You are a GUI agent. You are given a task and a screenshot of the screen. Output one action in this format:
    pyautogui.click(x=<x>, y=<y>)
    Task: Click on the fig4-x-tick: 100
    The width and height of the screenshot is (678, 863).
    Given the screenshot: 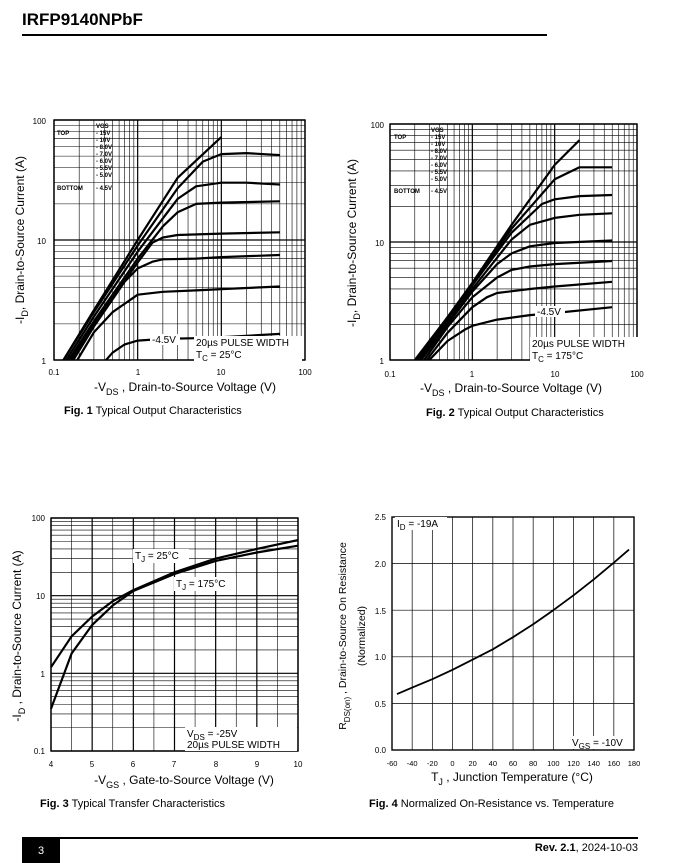 What is the action you would take?
    pyautogui.click(x=553, y=763)
    